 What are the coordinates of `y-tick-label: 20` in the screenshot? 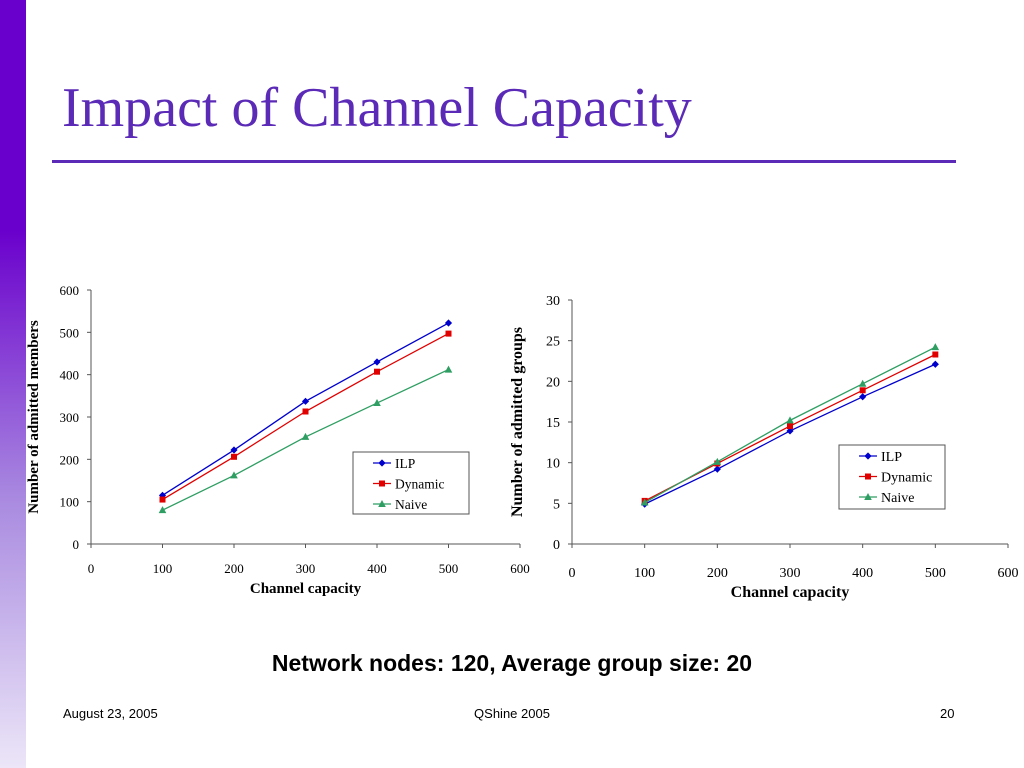 It's located at (553, 382).